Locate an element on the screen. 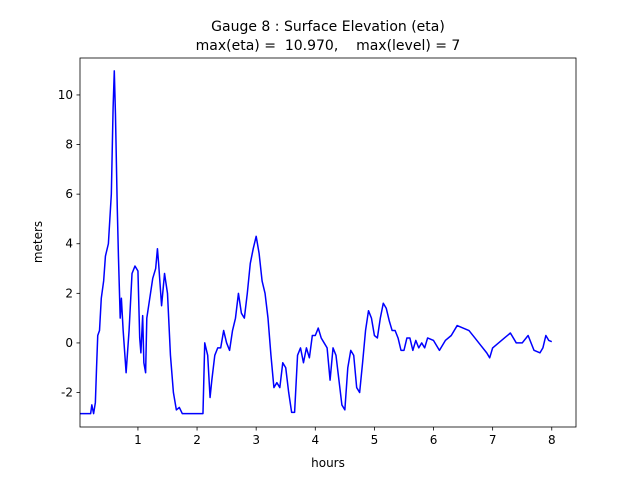  x-tick-label: 8 is located at coordinates (552, 440).